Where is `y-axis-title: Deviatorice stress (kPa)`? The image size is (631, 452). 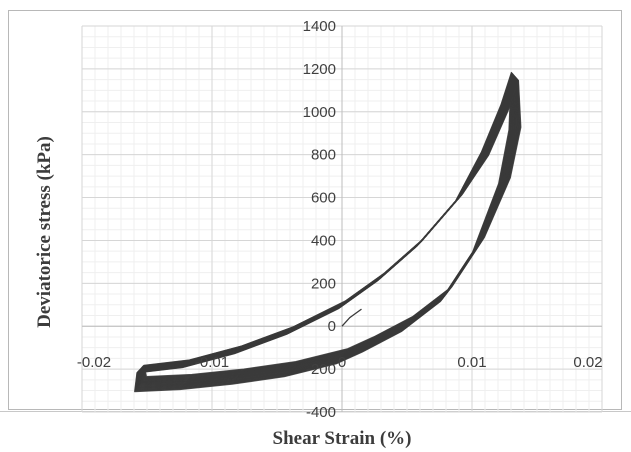
y-axis-title: Deviatorice stress (kPa) is located at coordinates (44, 232).